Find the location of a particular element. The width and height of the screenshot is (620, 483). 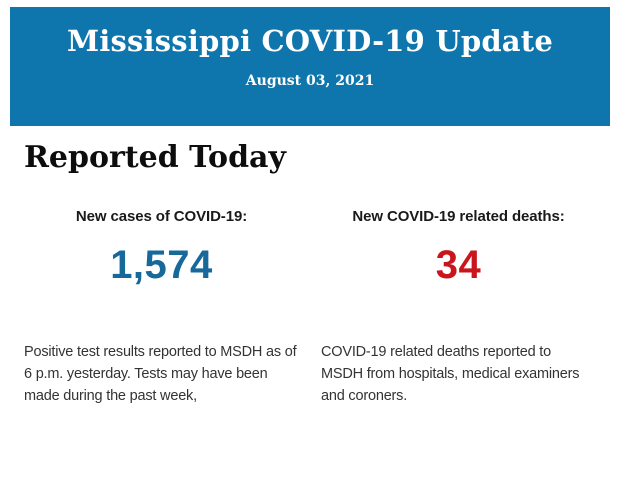

new-deaths-label: New COVID-19 related deaths: is located at coordinates (458, 216).